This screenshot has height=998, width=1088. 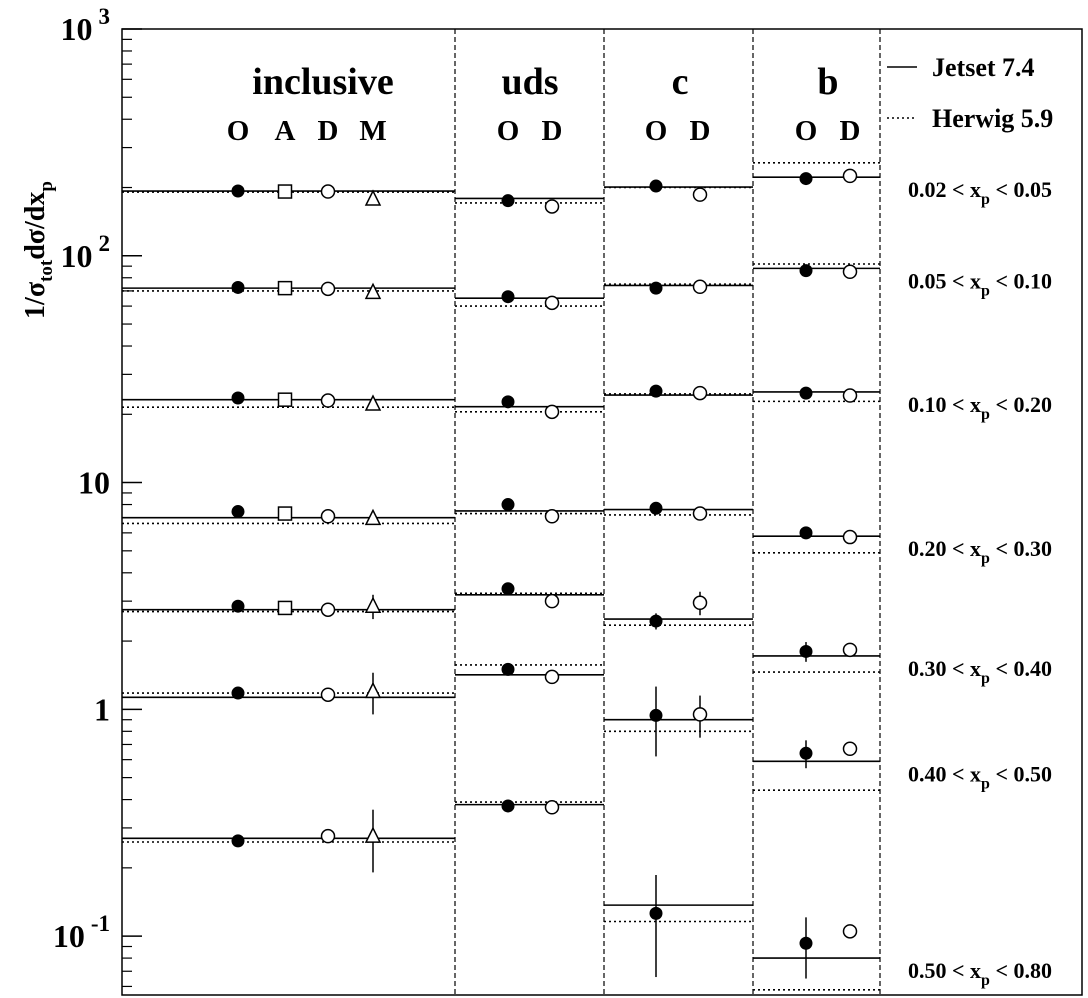 I want to click on data-point-3-0-A, so click(x=285, y=513).